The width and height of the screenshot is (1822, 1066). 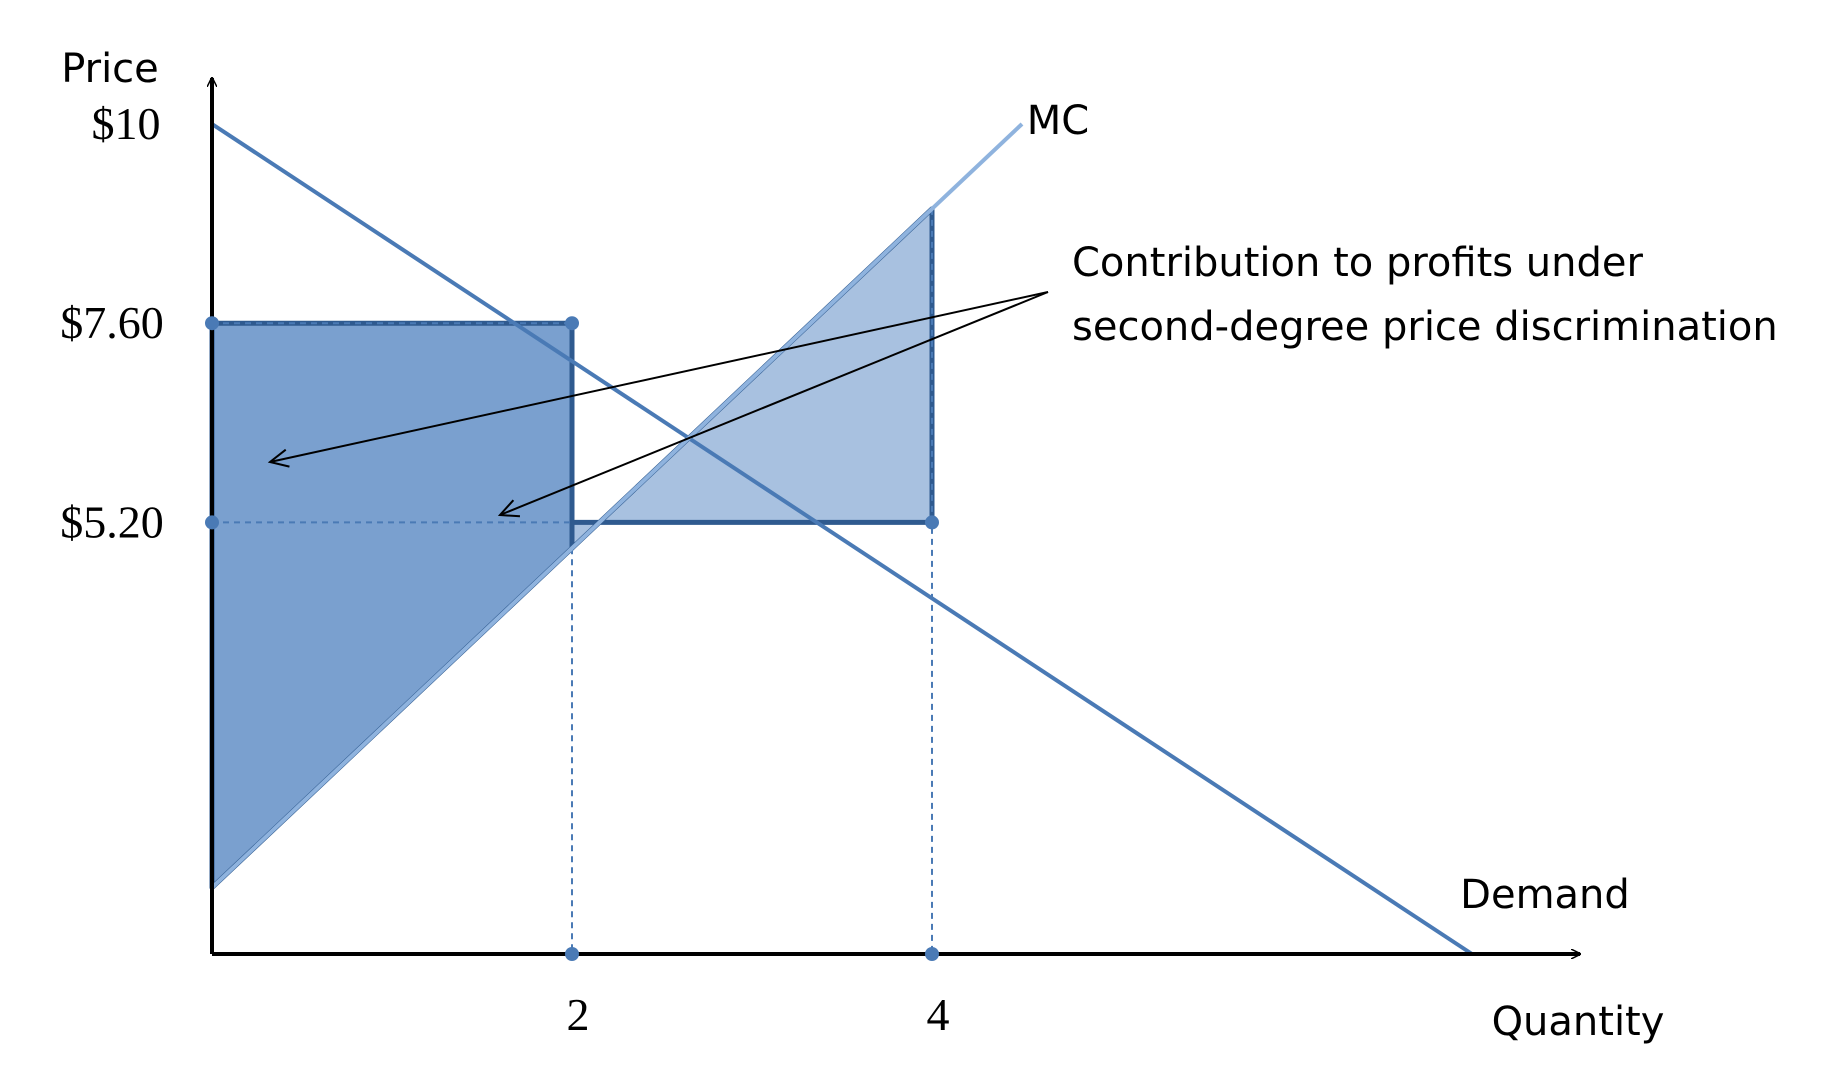 What do you see at coordinates (1425, 327) in the screenshot?
I see `annotation-line-2: second-degree price discrimination` at bounding box center [1425, 327].